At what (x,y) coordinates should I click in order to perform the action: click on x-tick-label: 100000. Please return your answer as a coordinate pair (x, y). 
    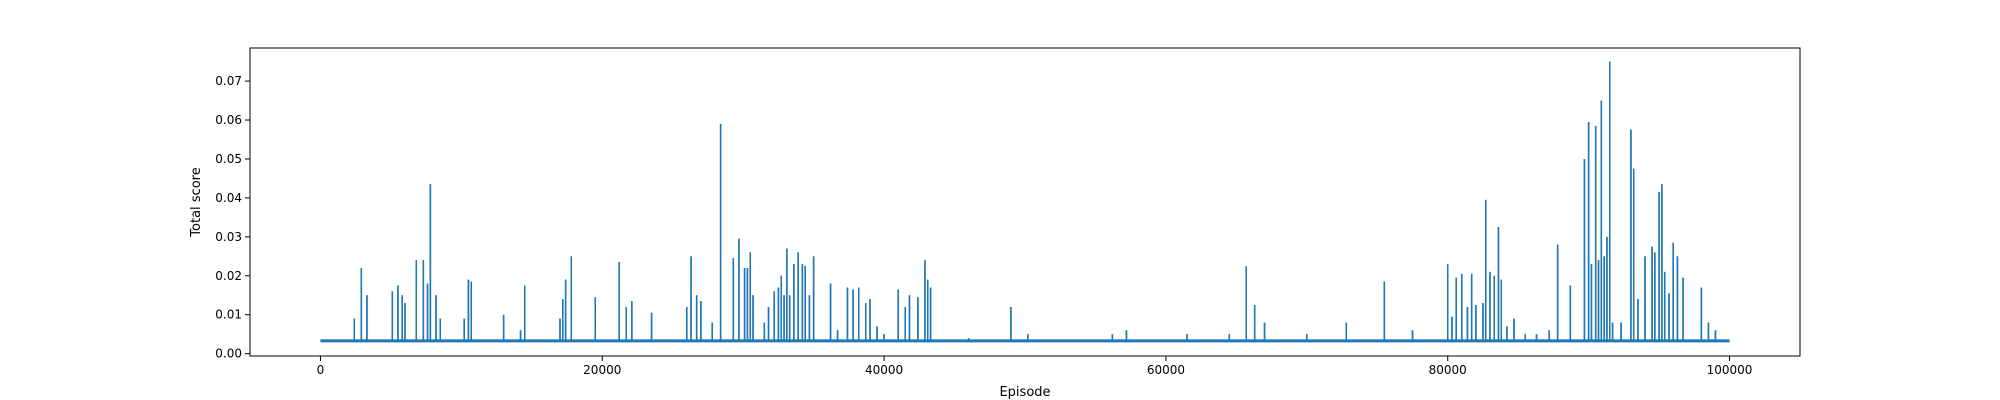
    Looking at the image, I should click on (1730, 370).